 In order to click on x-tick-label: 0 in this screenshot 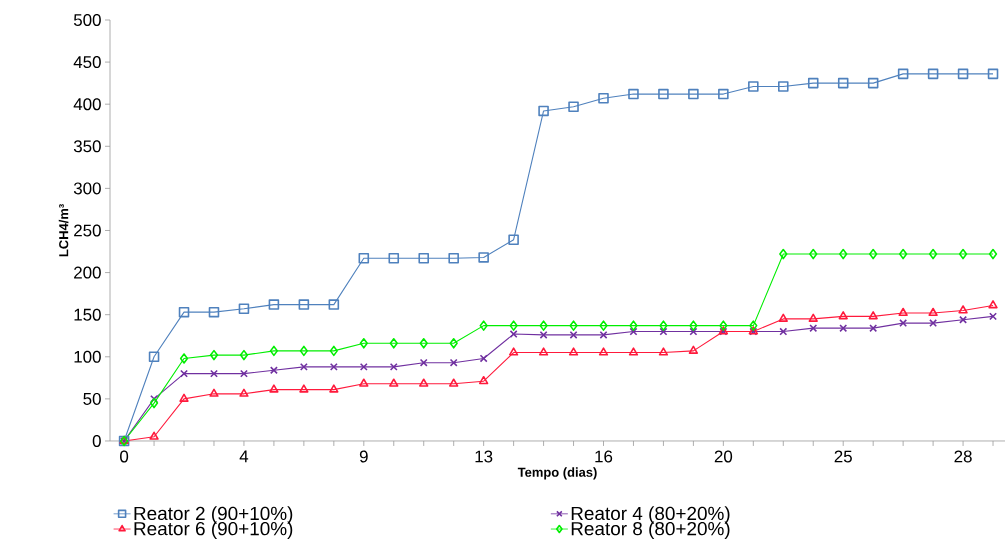, I will do `click(124, 456)`.